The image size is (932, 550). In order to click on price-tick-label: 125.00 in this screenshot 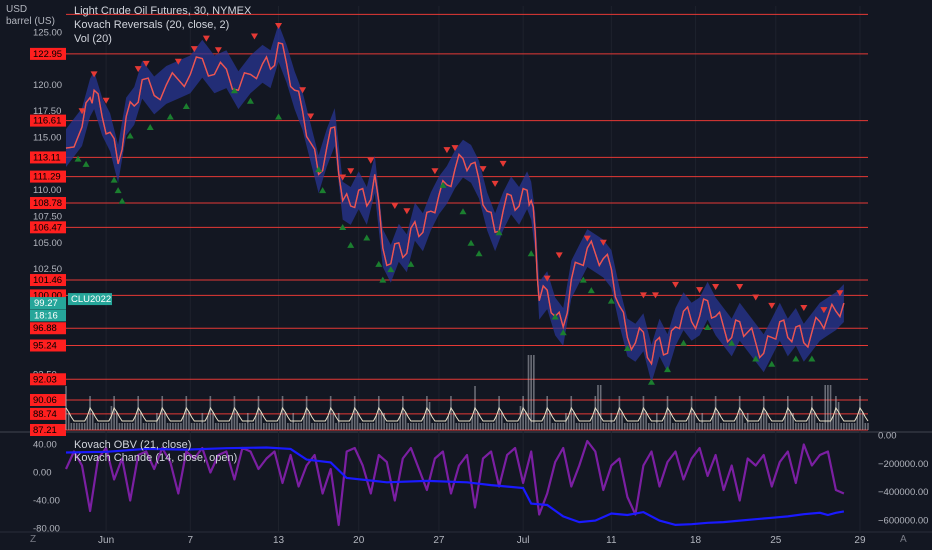, I will do `click(47, 32)`.